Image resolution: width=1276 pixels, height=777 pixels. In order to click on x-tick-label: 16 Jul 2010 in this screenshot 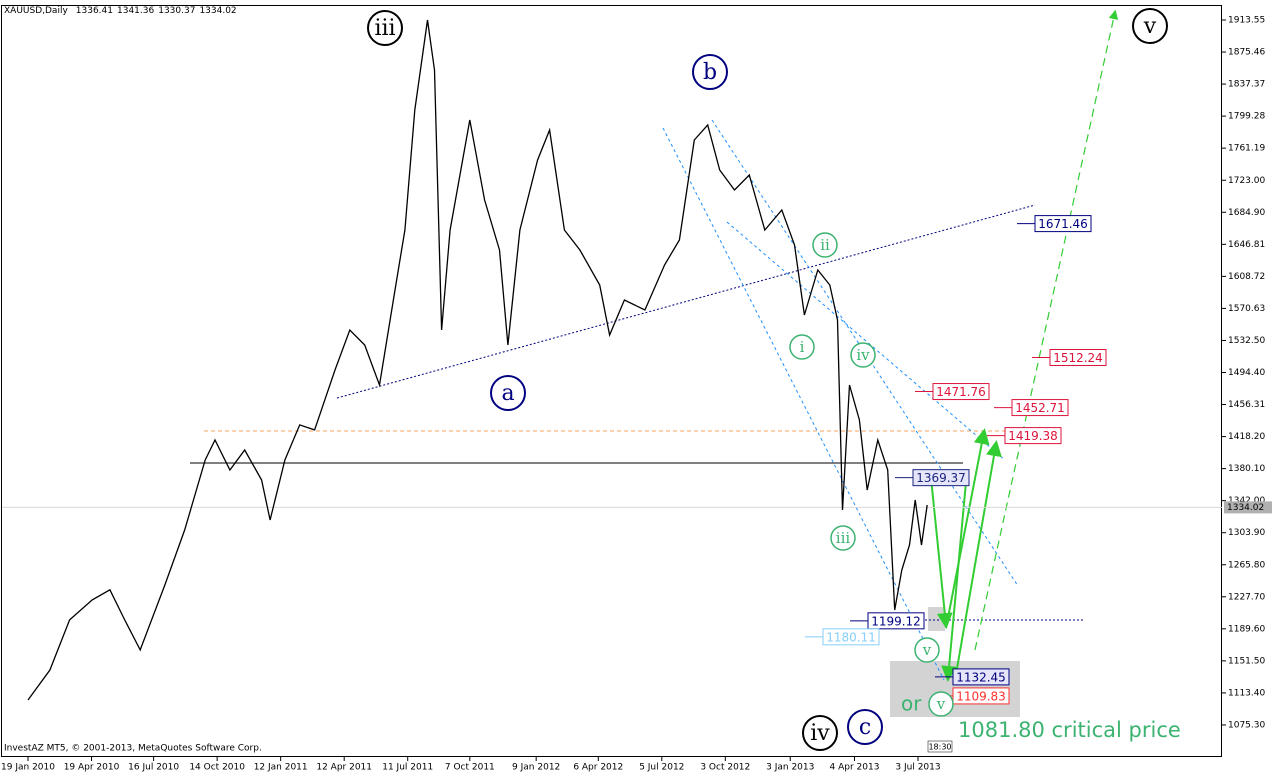, I will do `click(153, 768)`.